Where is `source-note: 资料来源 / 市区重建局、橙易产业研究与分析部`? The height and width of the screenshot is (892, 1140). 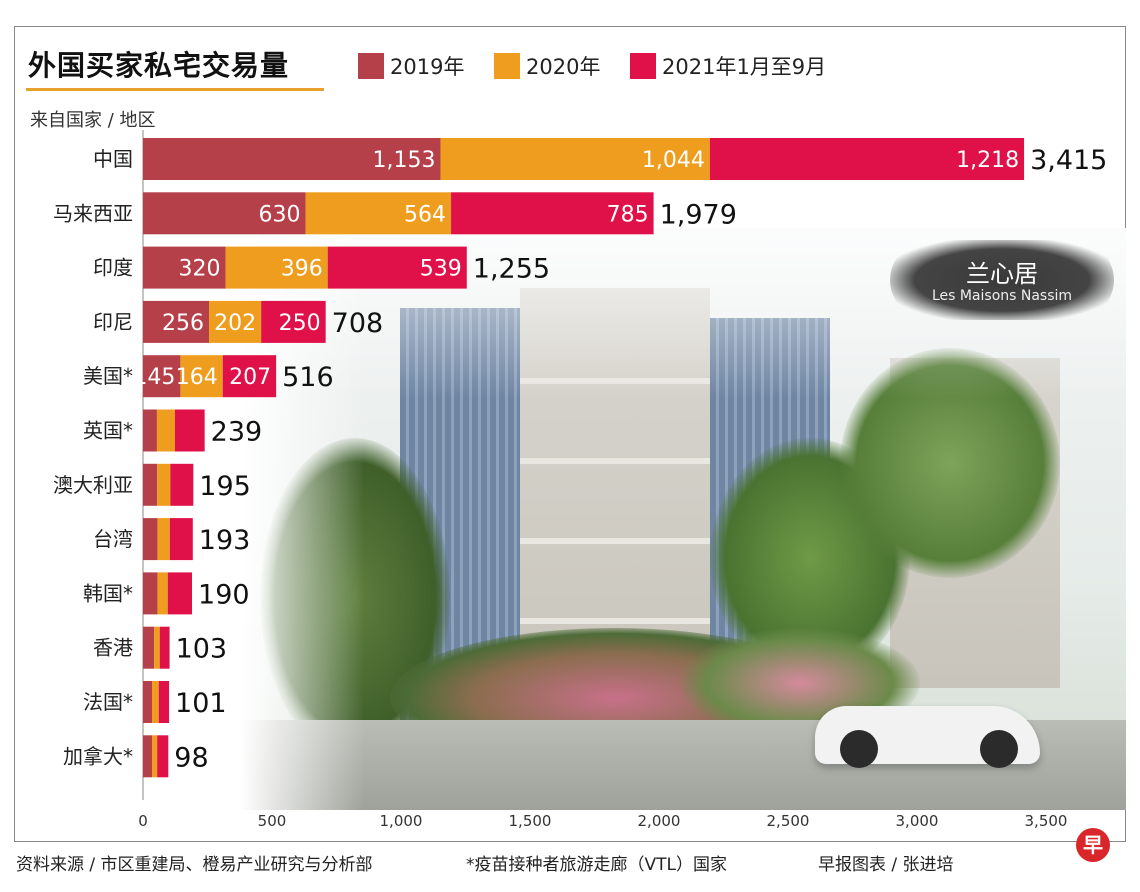 source-note: 资料来源 / 市区重建局、橙易产业研究与分析部 is located at coordinates (194, 865).